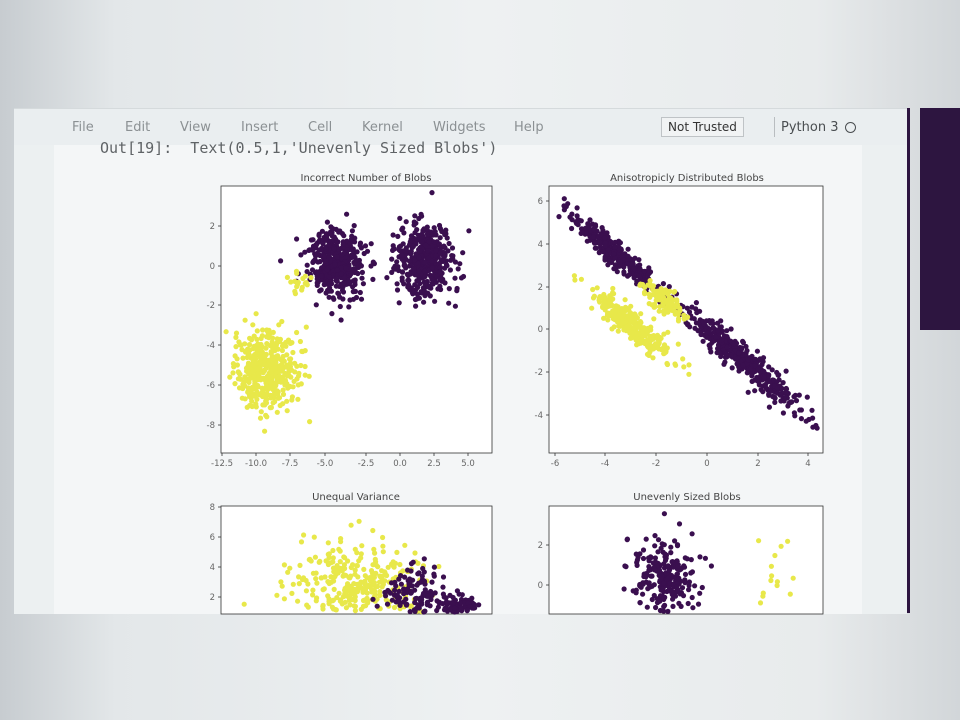  I want to click on not-trusted-badge: Not Trusted, so click(702, 127).